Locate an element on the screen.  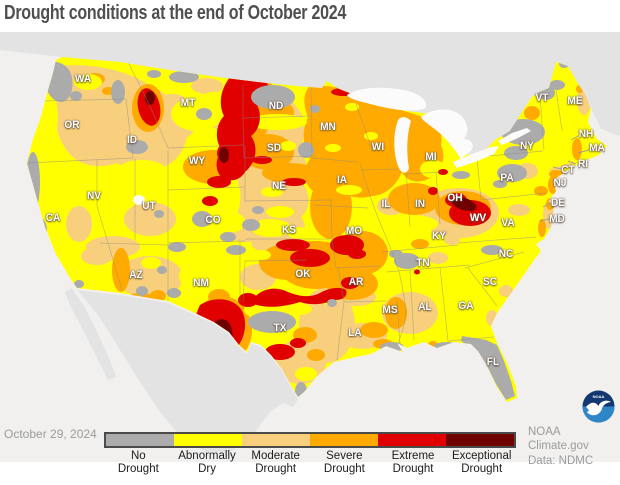
legend-swatch-abnormally-dry is located at coordinates (208, 440).